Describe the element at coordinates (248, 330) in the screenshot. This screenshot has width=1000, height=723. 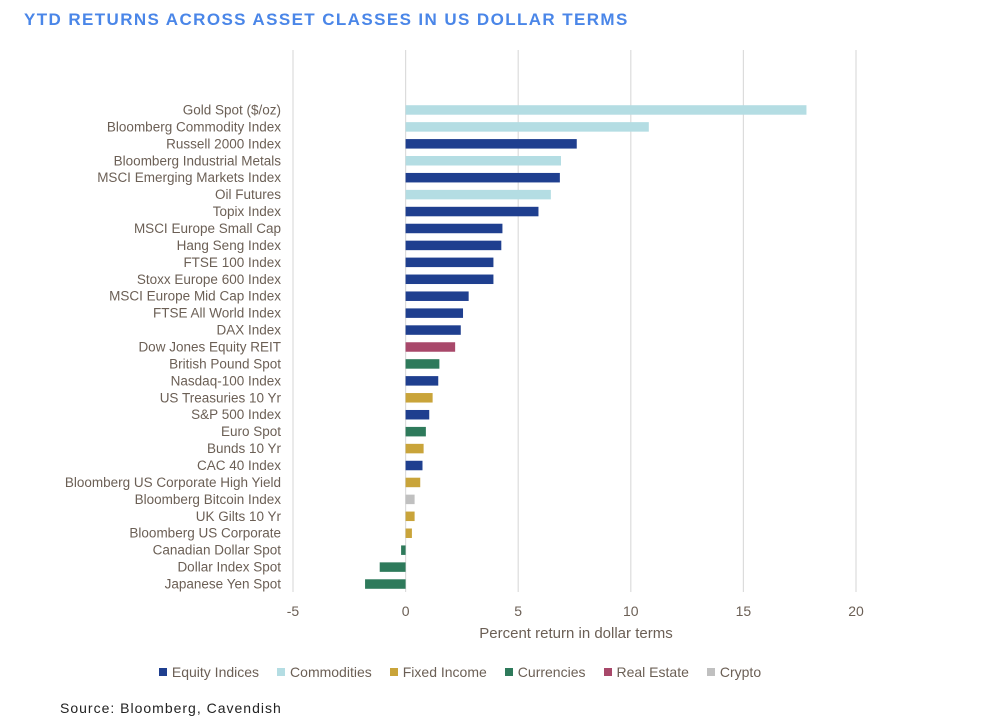
I see `category-label: DAX Index` at that location.